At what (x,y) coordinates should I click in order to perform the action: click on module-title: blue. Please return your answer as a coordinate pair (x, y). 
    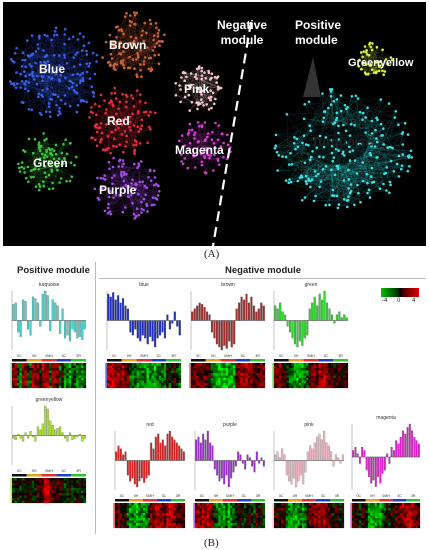
    Looking at the image, I should click on (144, 285).